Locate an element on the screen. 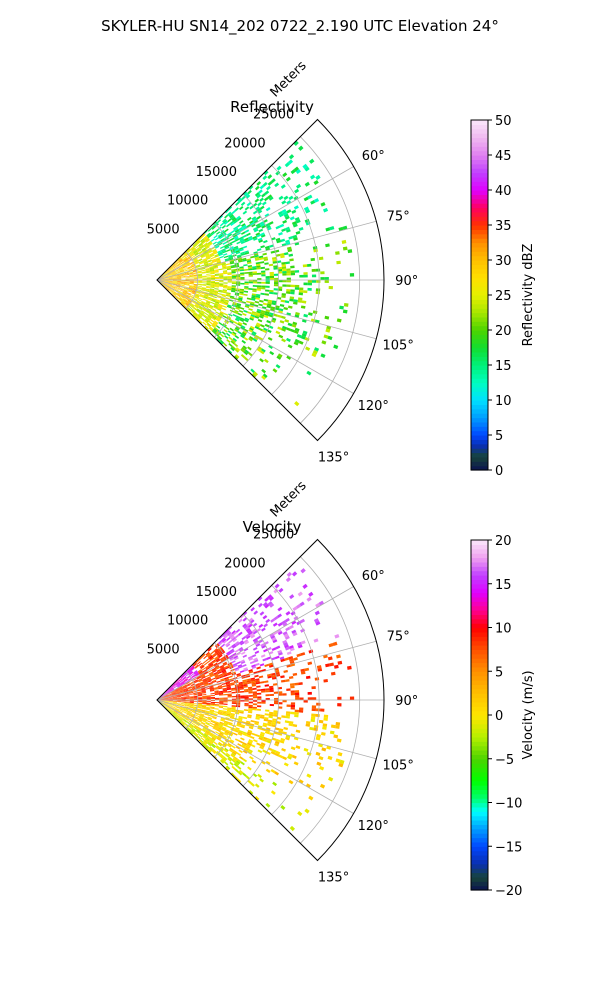 This screenshot has height=1004, width=600. azimuth-tick-label: 135° is located at coordinates (333, 458).